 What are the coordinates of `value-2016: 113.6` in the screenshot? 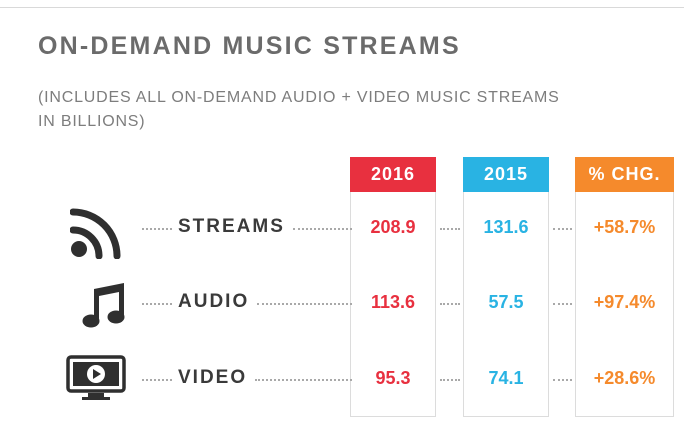 It's located at (393, 302).